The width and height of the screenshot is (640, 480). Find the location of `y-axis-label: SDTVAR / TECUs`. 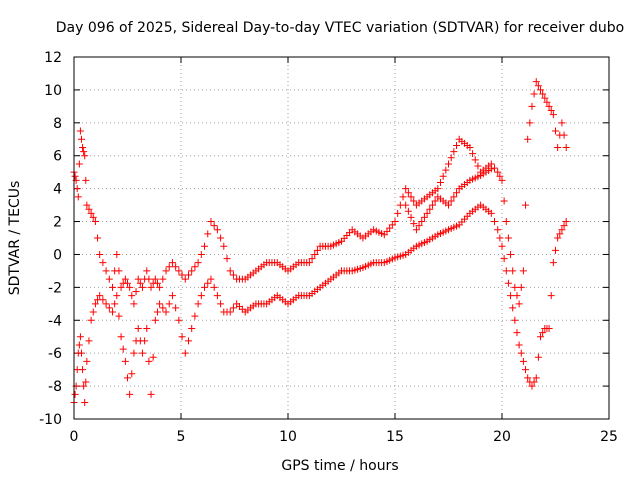

y-axis-label: SDTVAR / TECUs is located at coordinates (15, 238).